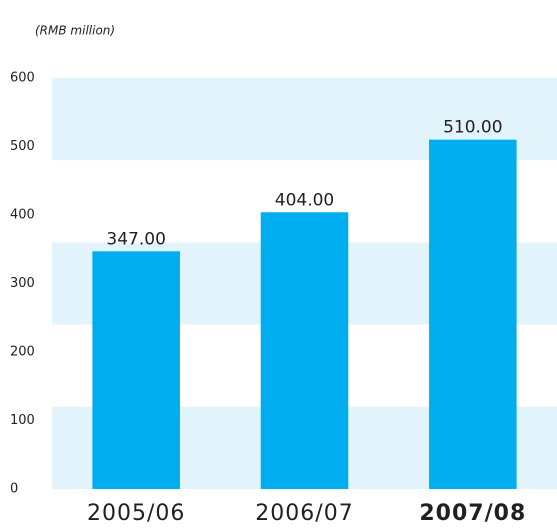 The width and height of the screenshot is (557, 528). What do you see at coordinates (22, 215) in the screenshot?
I see `y-tick-label: 400` at bounding box center [22, 215].